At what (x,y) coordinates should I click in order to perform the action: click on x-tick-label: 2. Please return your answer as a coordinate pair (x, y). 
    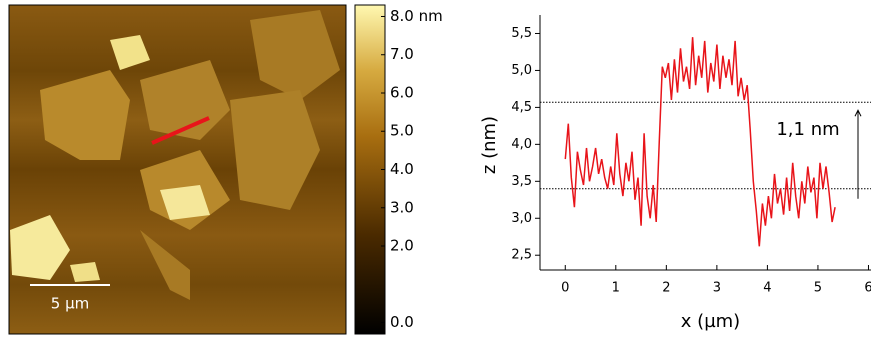
    Looking at the image, I should click on (666, 288).